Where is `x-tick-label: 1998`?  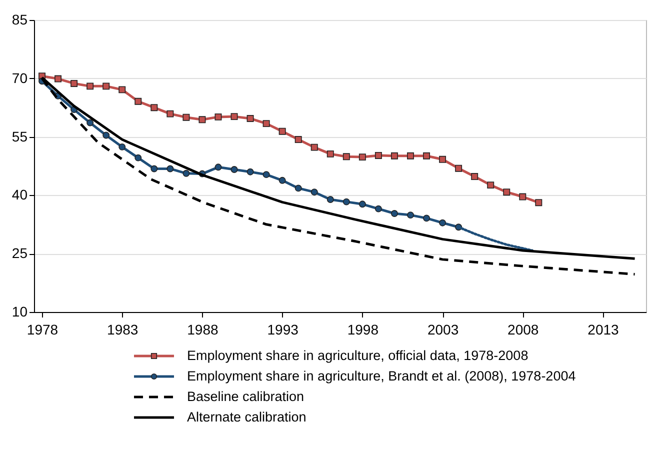 x-tick-label: 1998 is located at coordinates (363, 330).